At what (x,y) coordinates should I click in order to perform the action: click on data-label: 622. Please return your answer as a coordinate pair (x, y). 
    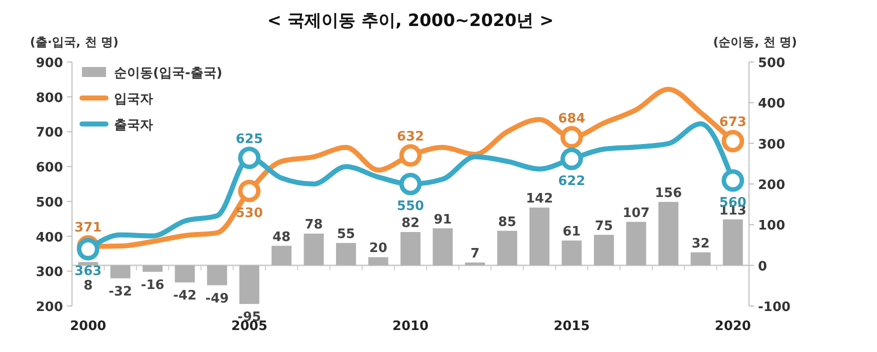
    Looking at the image, I should click on (572, 181).